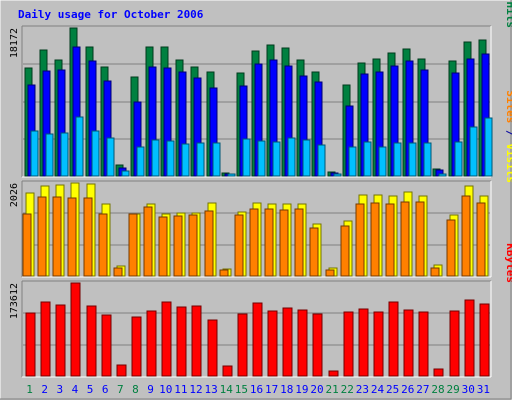  Describe the element at coordinates (135, 389) in the screenshot. I see `x-tick-label-day-8: 8` at that location.